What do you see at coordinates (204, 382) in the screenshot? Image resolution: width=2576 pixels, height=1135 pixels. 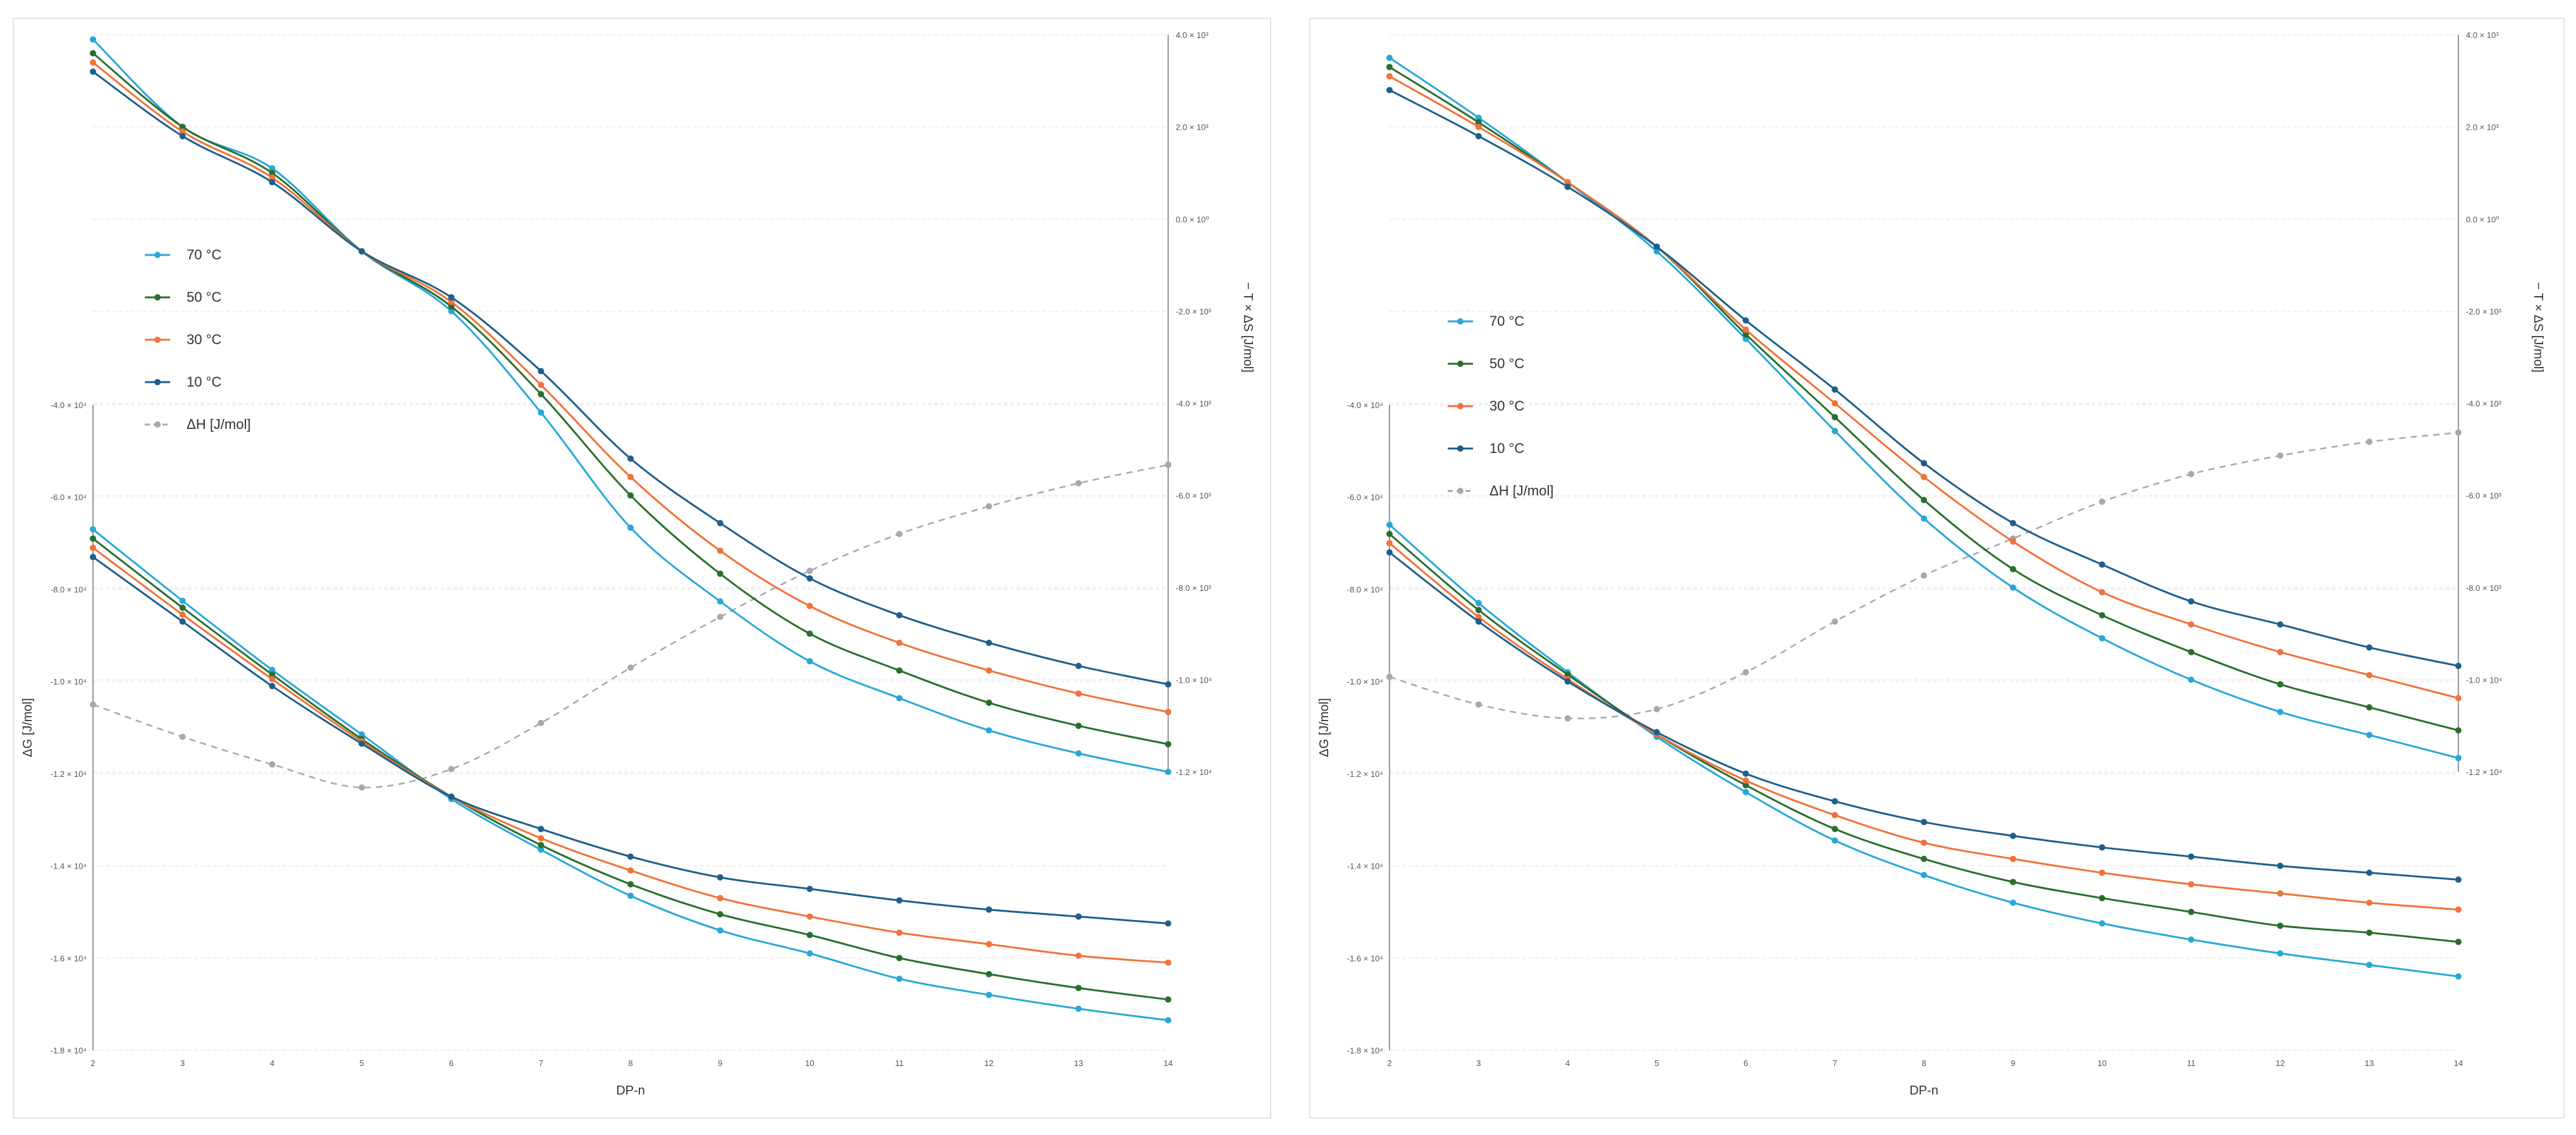 I see `legend-label: 10 °C` at bounding box center [204, 382].